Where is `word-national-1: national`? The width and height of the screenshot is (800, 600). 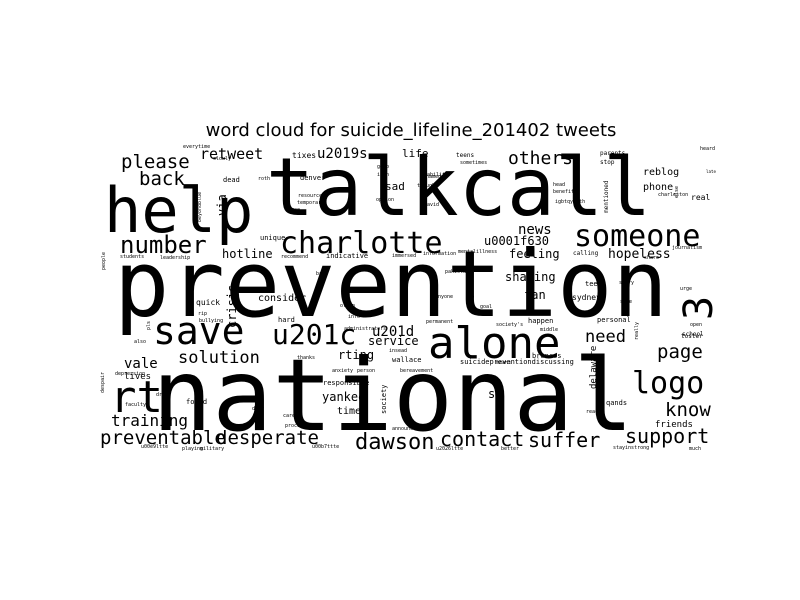
word-national-1: national is located at coordinates (393, 395).